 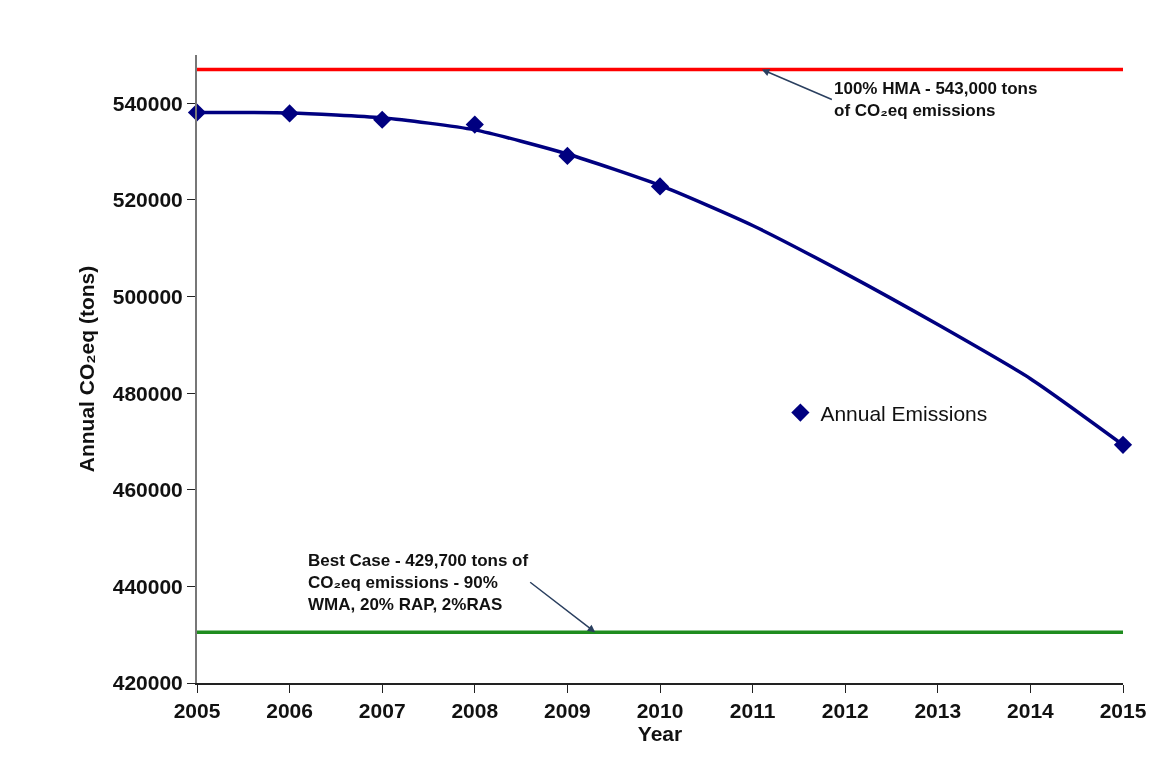 I want to click on y-tick-label: 460000, so click(x=147, y=490).